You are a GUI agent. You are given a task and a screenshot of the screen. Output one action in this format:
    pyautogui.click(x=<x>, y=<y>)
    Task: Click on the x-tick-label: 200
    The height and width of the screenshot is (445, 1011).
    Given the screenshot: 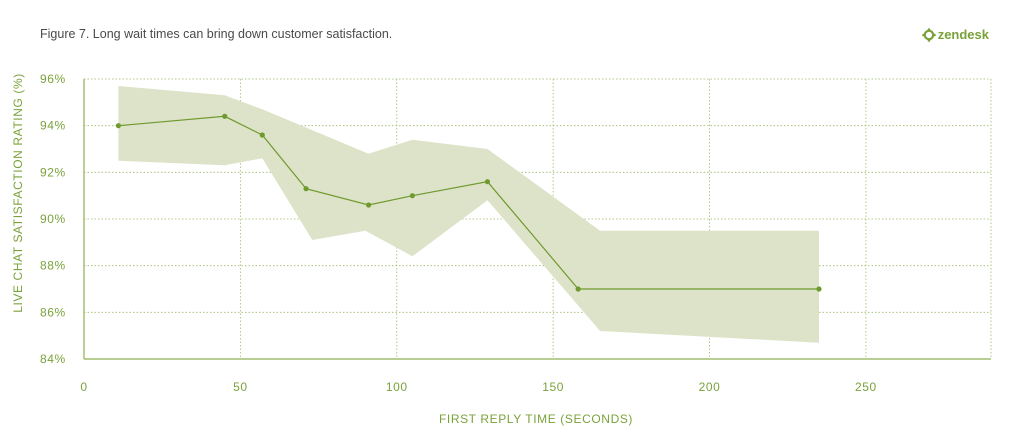 What is the action you would take?
    pyautogui.click(x=710, y=387)
    